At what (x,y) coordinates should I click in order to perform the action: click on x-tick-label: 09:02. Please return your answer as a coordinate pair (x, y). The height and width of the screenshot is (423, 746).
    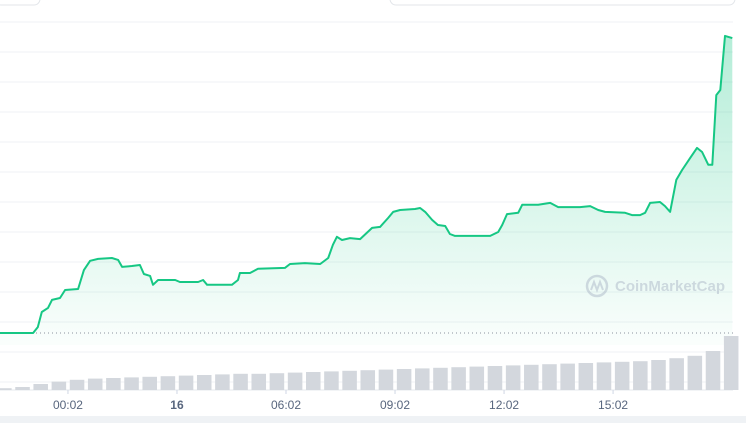
    Looking at the image, I should click on (395, 405).